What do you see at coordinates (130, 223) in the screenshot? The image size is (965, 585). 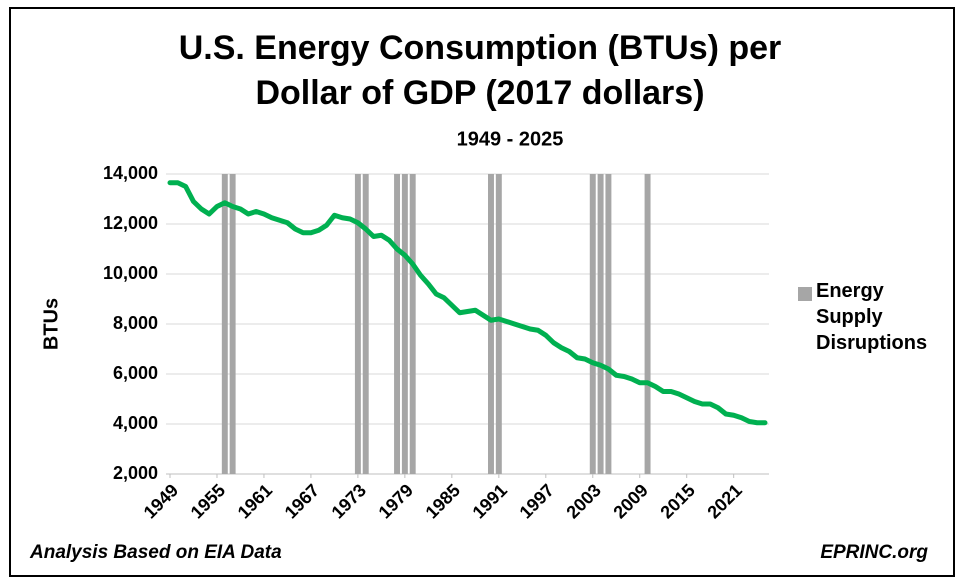 I see `y-tick-label: 12,000` at bounding box center [130, 223].